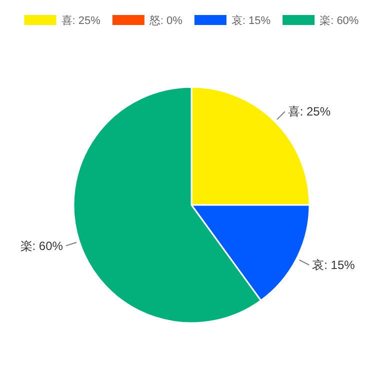 Image resolution: width=383 pixels, height=383 pixels. Describe the element at coordinates (251, 20) in the screenshot. I see `legend-label: 哀: 15%` at that location.